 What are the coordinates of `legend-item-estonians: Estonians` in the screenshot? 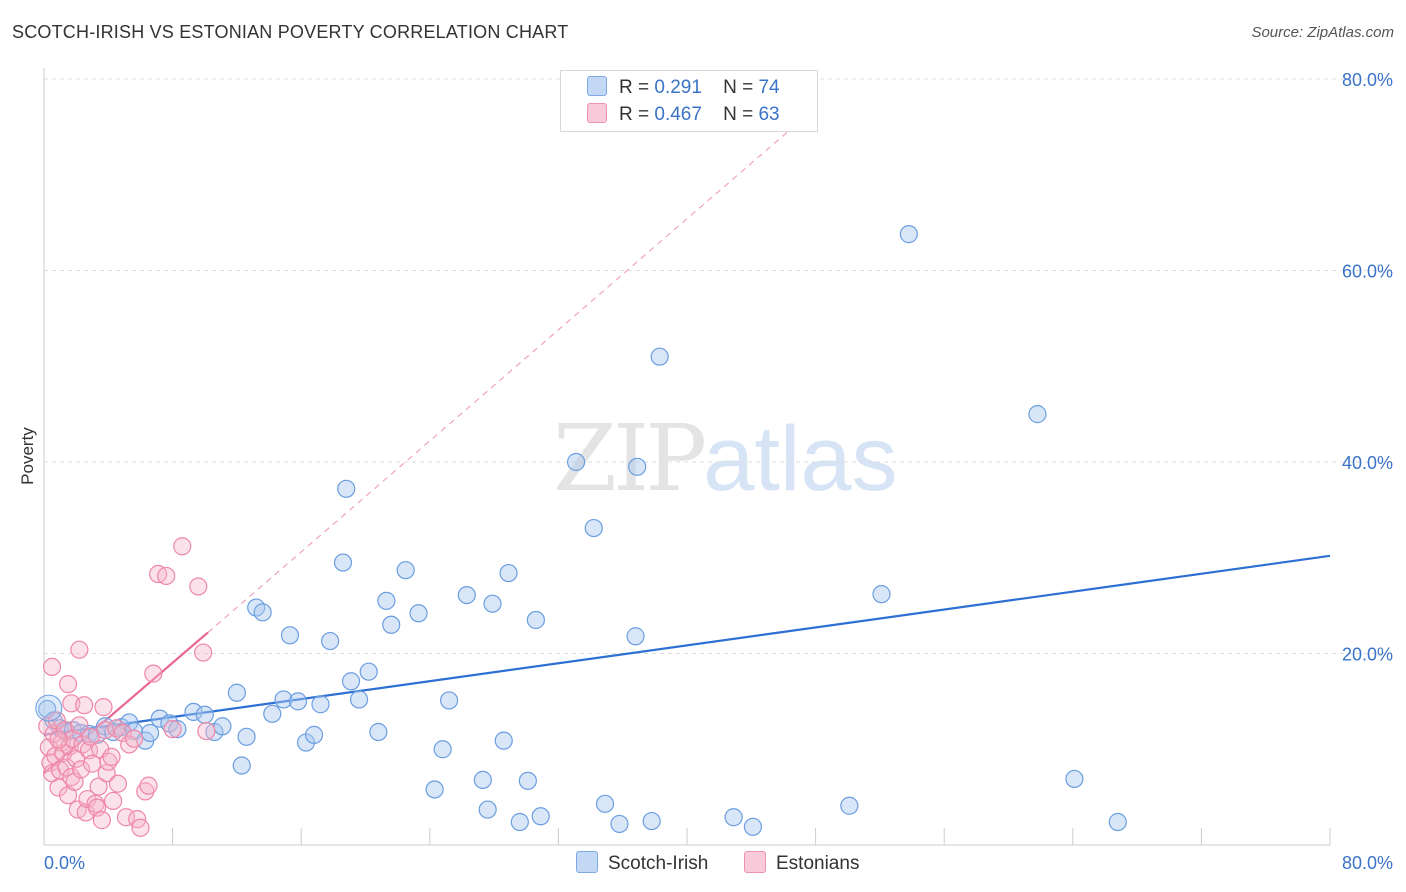 It's located at (801, 863).